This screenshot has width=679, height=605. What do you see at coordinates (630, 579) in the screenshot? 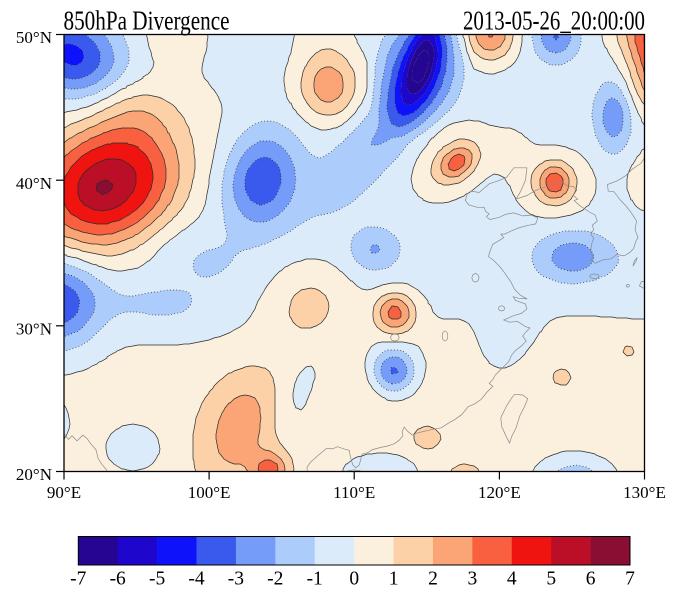
I see `svg-text: 7` at bounding box center [630, 579].